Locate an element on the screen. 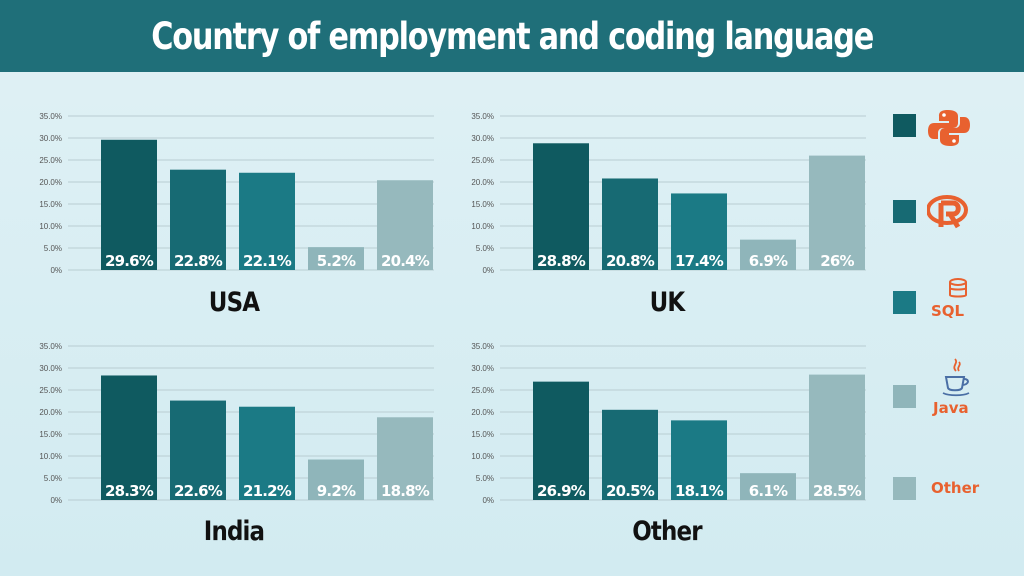 The height and width of the screenshot is (576, 1024). other-bar-label-sql: 18.1% is located at coordinates (699, 491).